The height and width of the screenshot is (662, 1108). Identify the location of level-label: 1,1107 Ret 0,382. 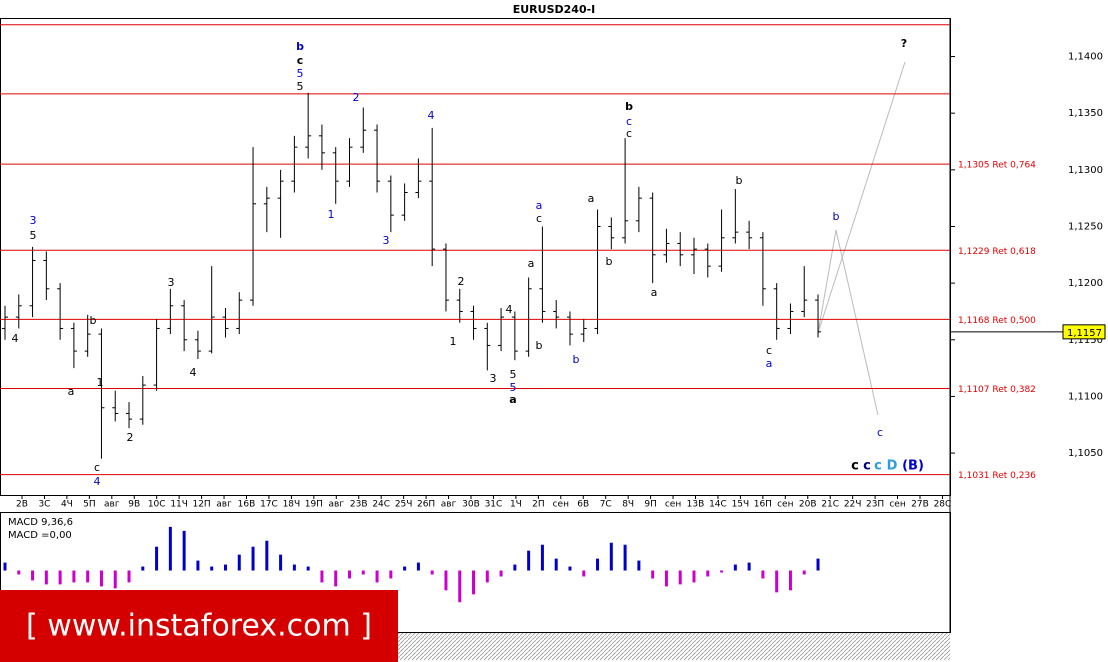
(997, 390).